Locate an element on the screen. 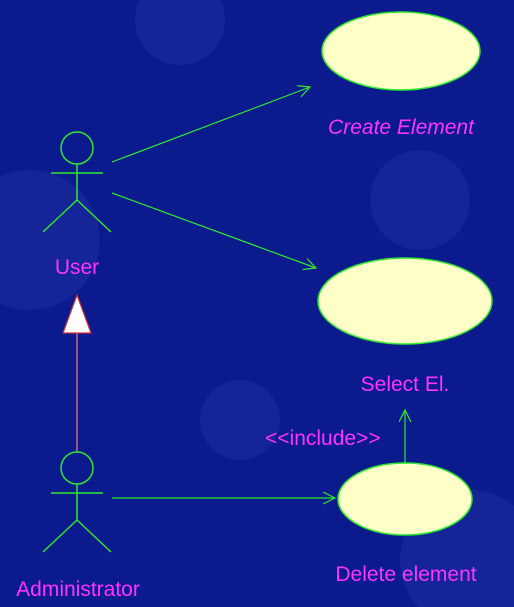 Image resolution: width=514 pixels, height=607 pixels. association-user-create is located at coordinates (210, 125).